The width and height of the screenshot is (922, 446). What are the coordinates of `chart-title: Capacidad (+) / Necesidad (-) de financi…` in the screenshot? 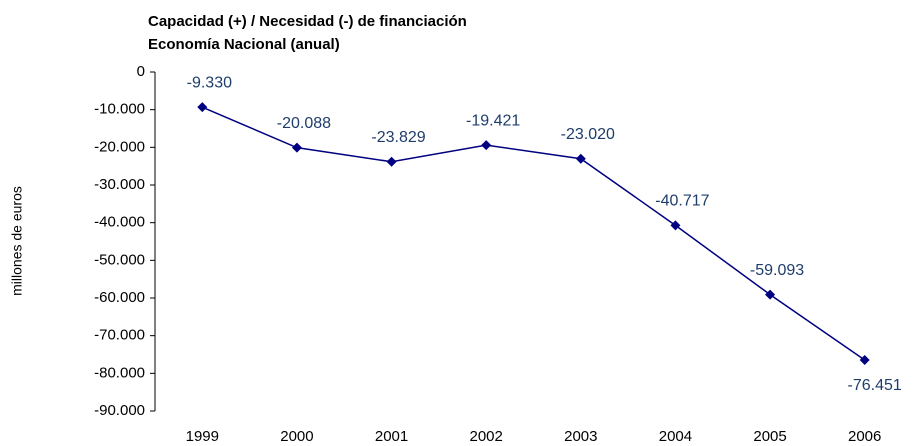 It's located at (307, 21).